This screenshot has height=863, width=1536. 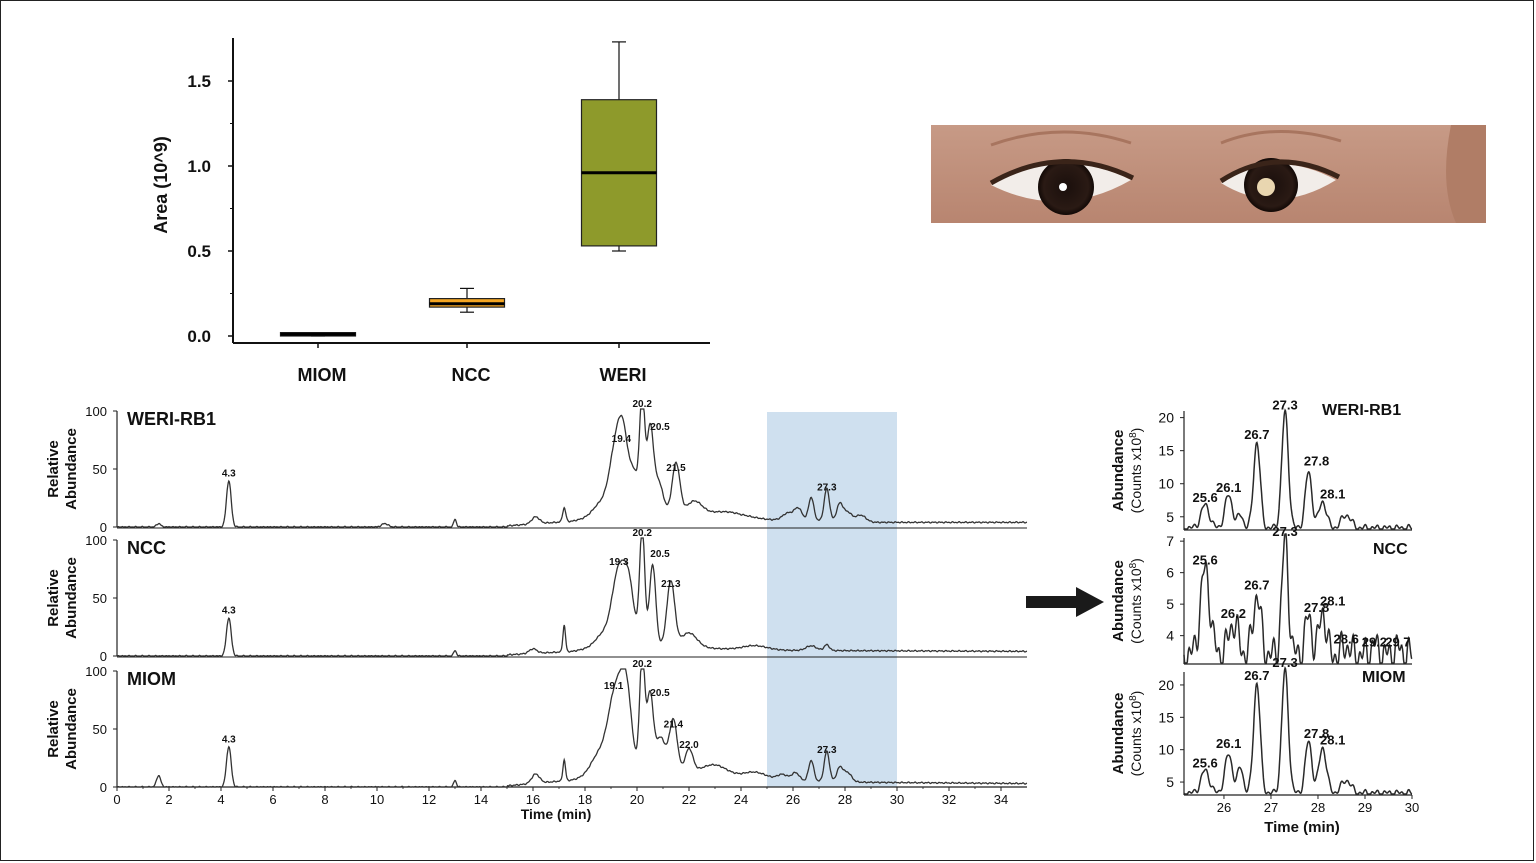 I want to click on y-tick-label: 6, so click(x=1170, y=573).